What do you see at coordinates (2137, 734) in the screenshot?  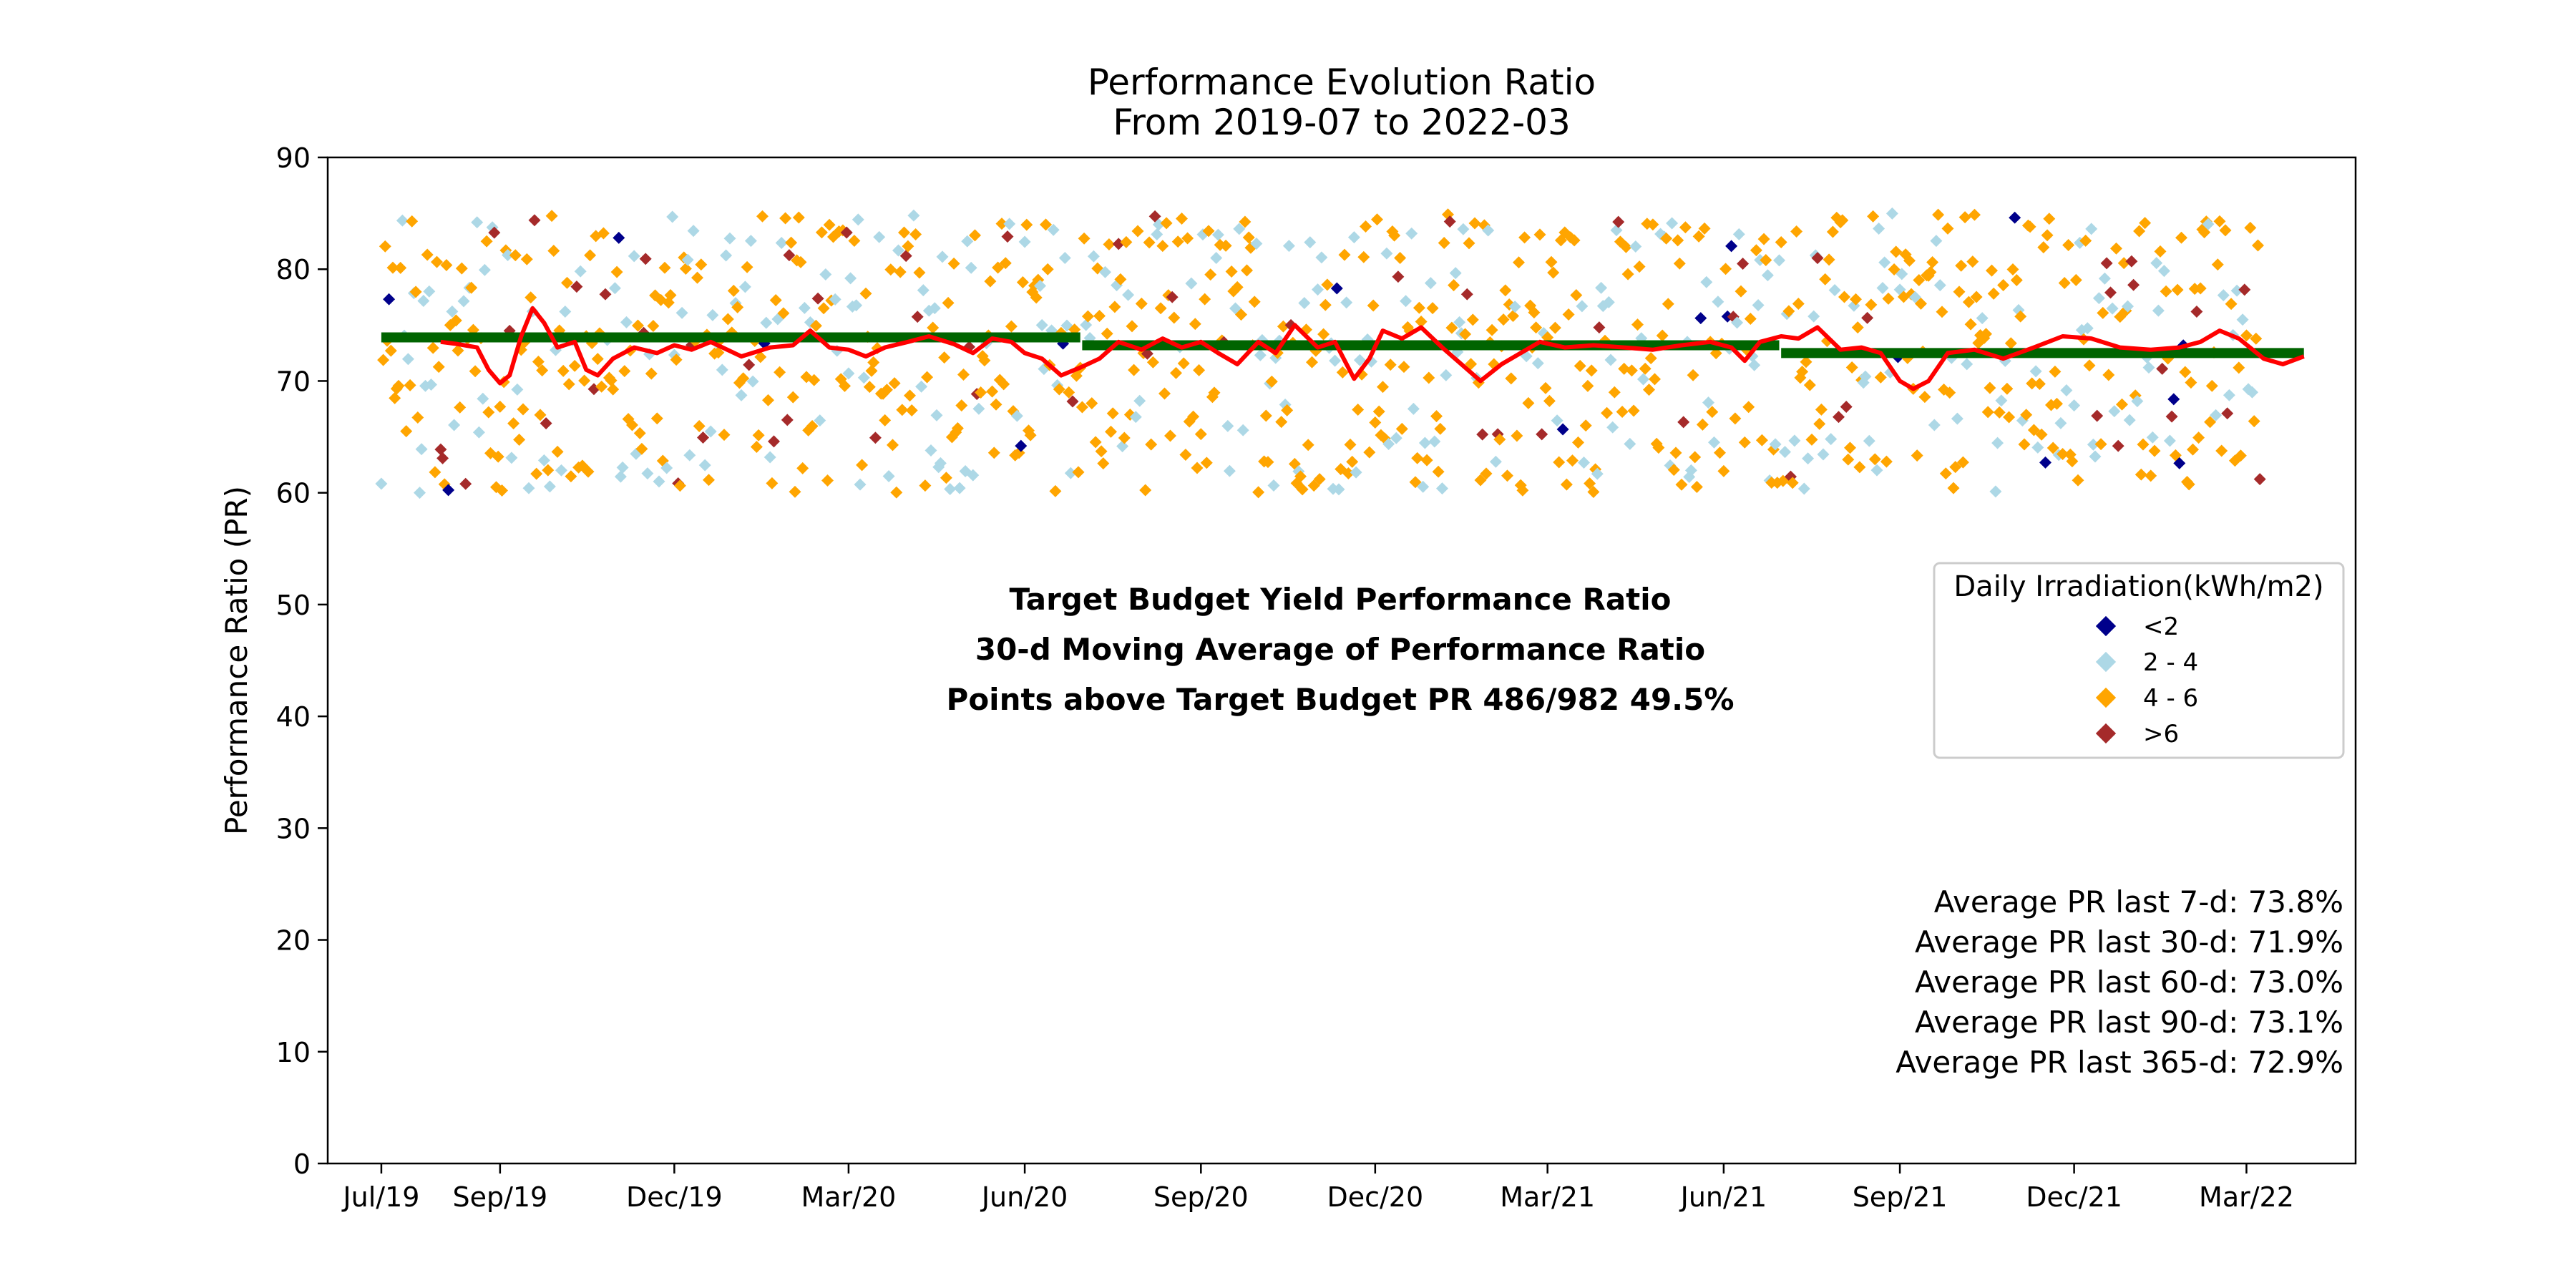 I see `legend-entry: >6` at bounding box center [2137, 734].